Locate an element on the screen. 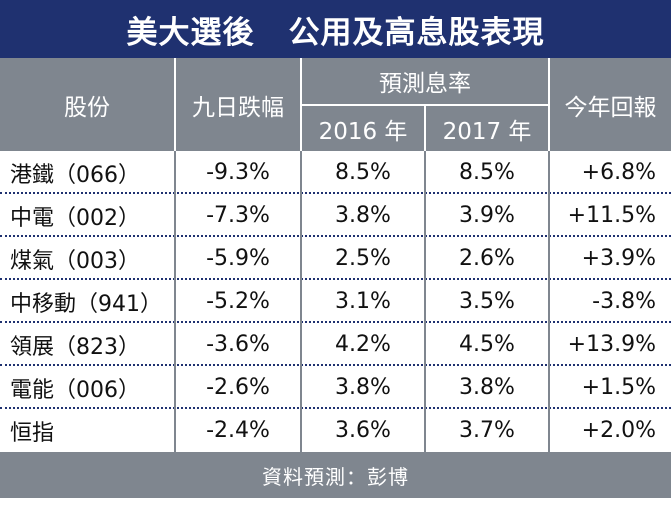  yield-2017: 3.8% is located at coordinates (487, 387).